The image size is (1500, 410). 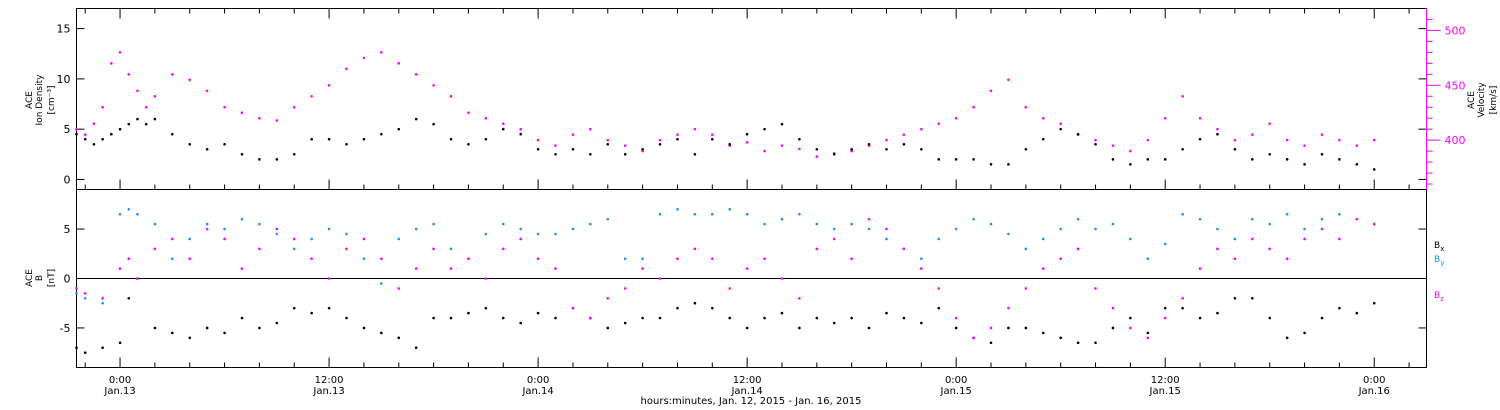 I want to click on x-tick-date-label: Jan.13, so click(x=119, y=391).